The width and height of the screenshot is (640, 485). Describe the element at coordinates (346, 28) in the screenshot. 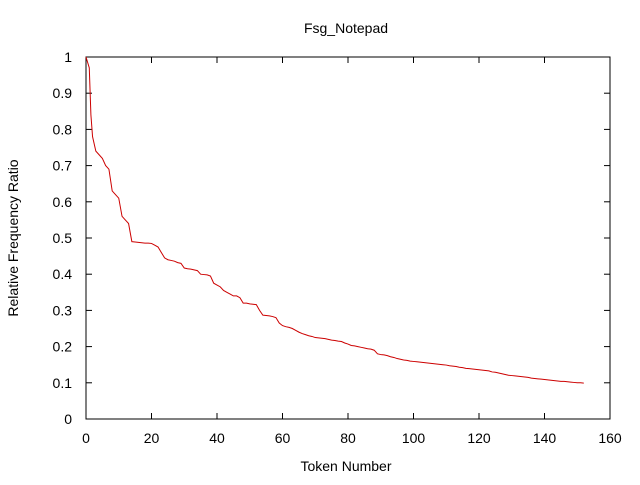

I see `chart-title: Fsg_Notepad` at that location.